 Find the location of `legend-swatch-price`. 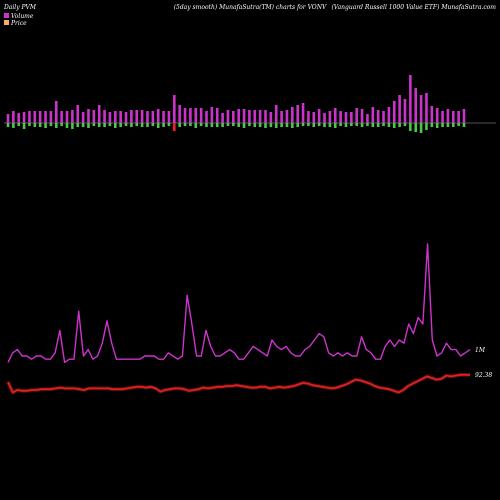

legend-swatch-price is located at coordinates (6, 22).